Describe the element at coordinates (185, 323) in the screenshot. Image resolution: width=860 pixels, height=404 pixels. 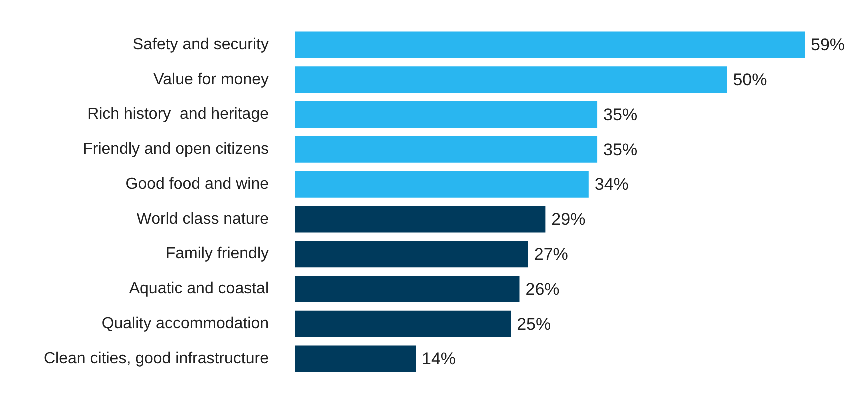
I see `y-tick-label: Quality accommodation` at that location.